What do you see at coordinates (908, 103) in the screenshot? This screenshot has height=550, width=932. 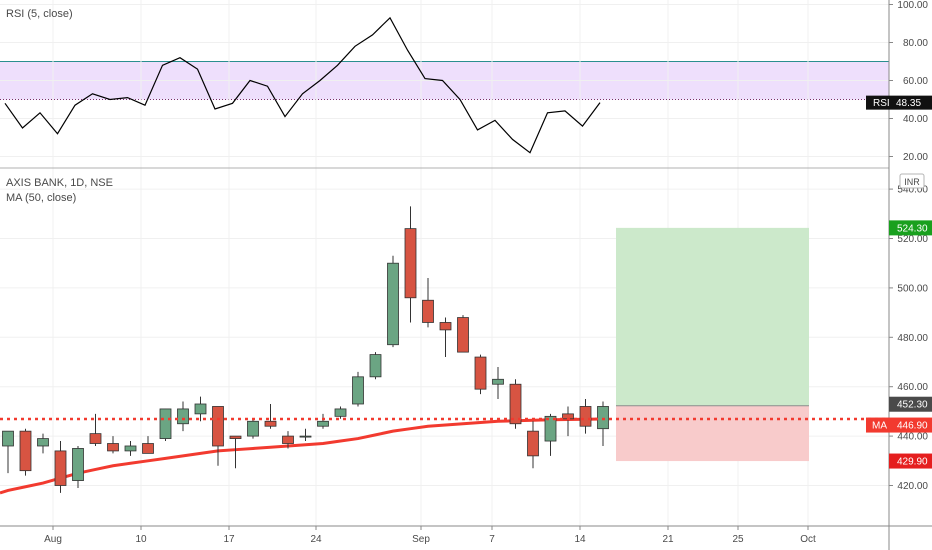 I see `rsi-tag-value: 48.35` at bounding box center [908, 103].